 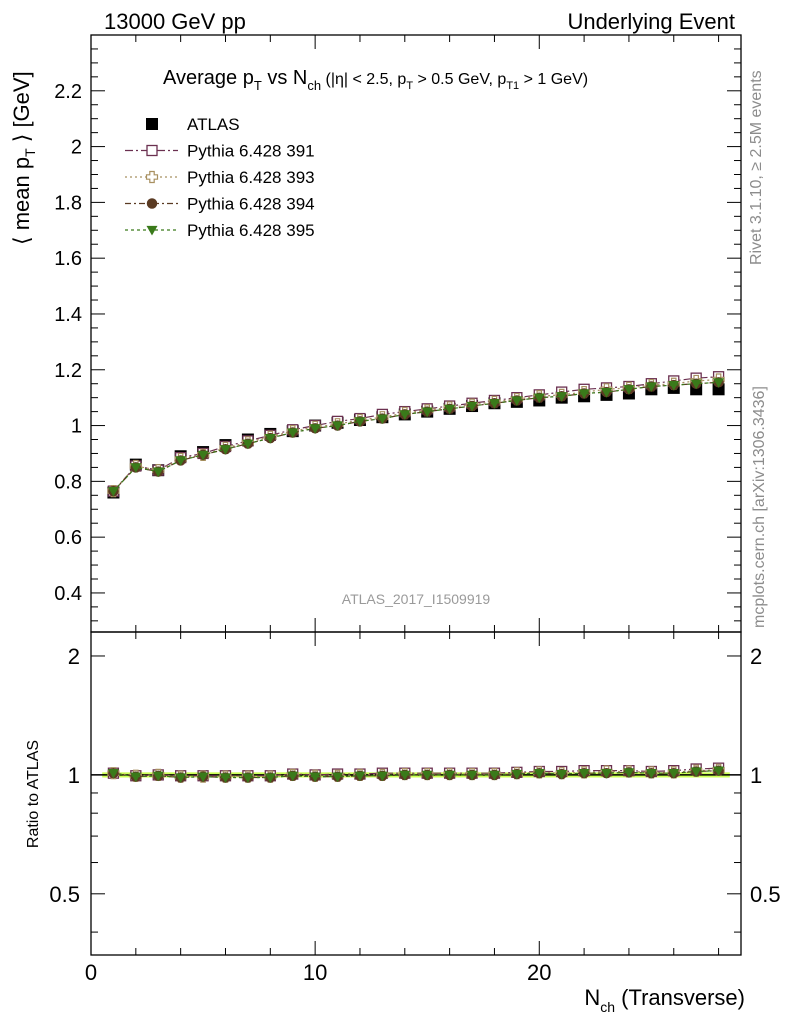 I want to click on header-right: Underlying Event, so click(x=651, y=21).